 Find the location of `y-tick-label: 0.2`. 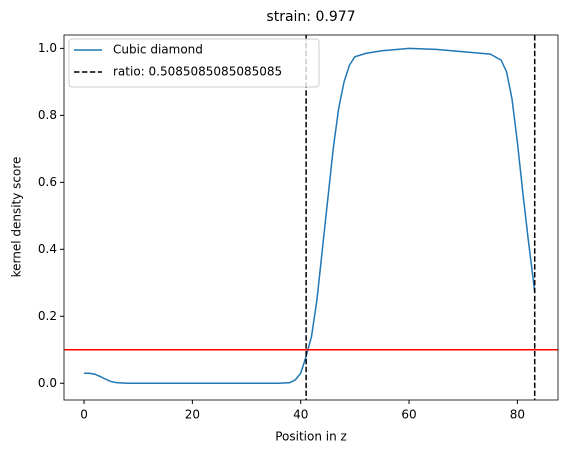

y-tick-label: 0.2 is located at coordinates (47, 316).